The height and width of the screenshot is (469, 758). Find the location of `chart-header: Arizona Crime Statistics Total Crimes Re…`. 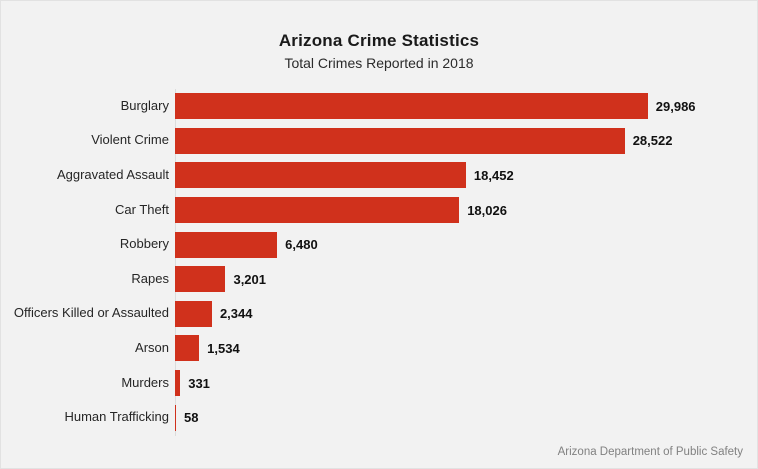

chart-header: Arizona Crime Statistics Total Crimes Re… is located at coordinates (379, 36).